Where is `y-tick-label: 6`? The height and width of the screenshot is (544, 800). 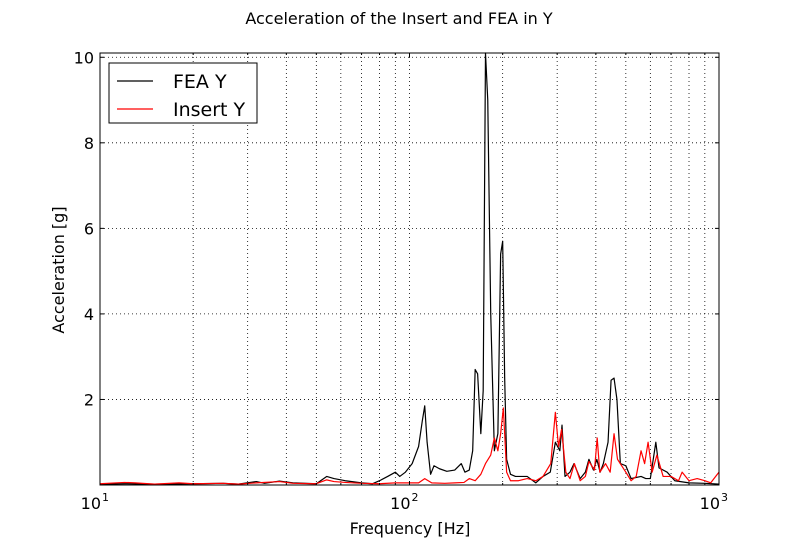
y-tick-label: 6 is located at coordinates (89, 228).